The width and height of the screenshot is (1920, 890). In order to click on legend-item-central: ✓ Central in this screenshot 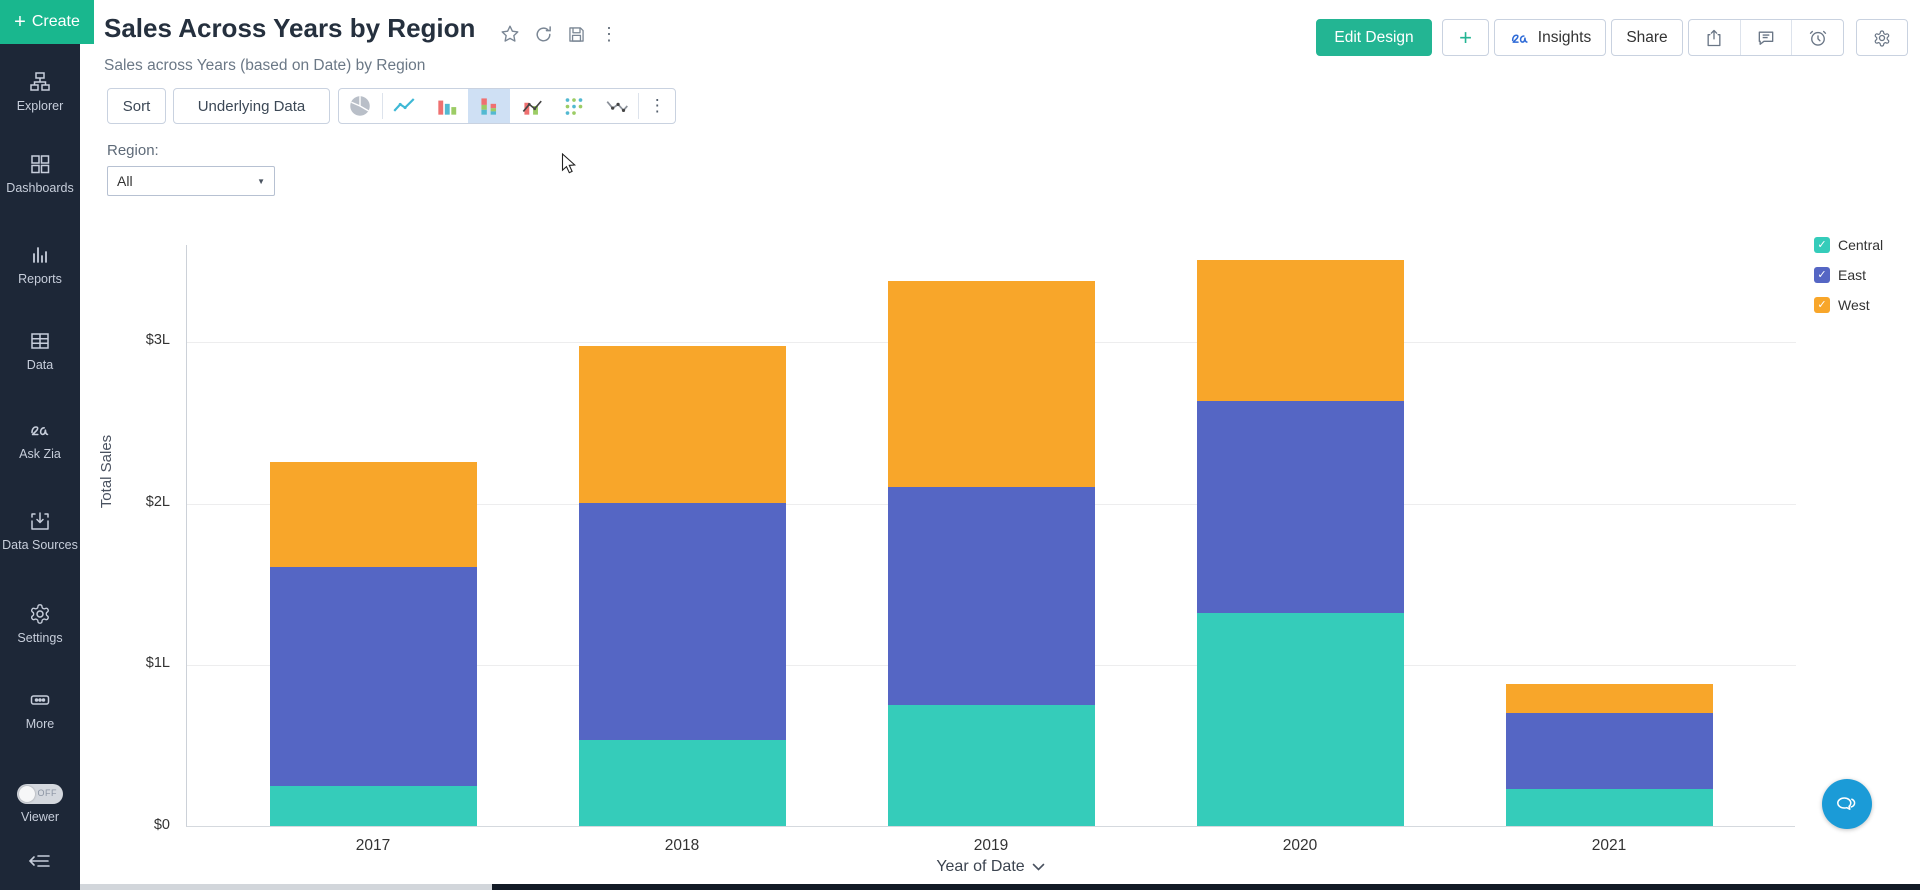, I will do `click(1848, 245)`.